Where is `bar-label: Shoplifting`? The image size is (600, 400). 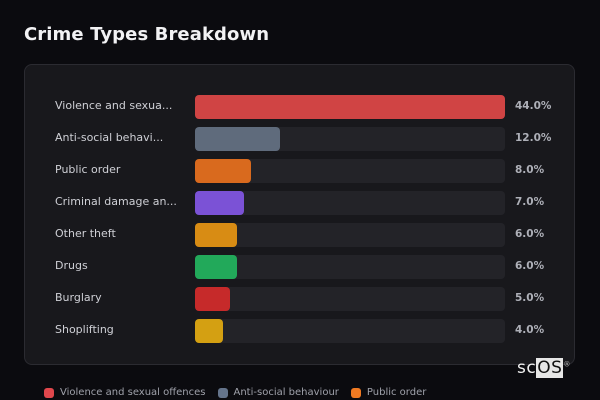
bar-label: Shoplifting is located at coordinates (84, 329).